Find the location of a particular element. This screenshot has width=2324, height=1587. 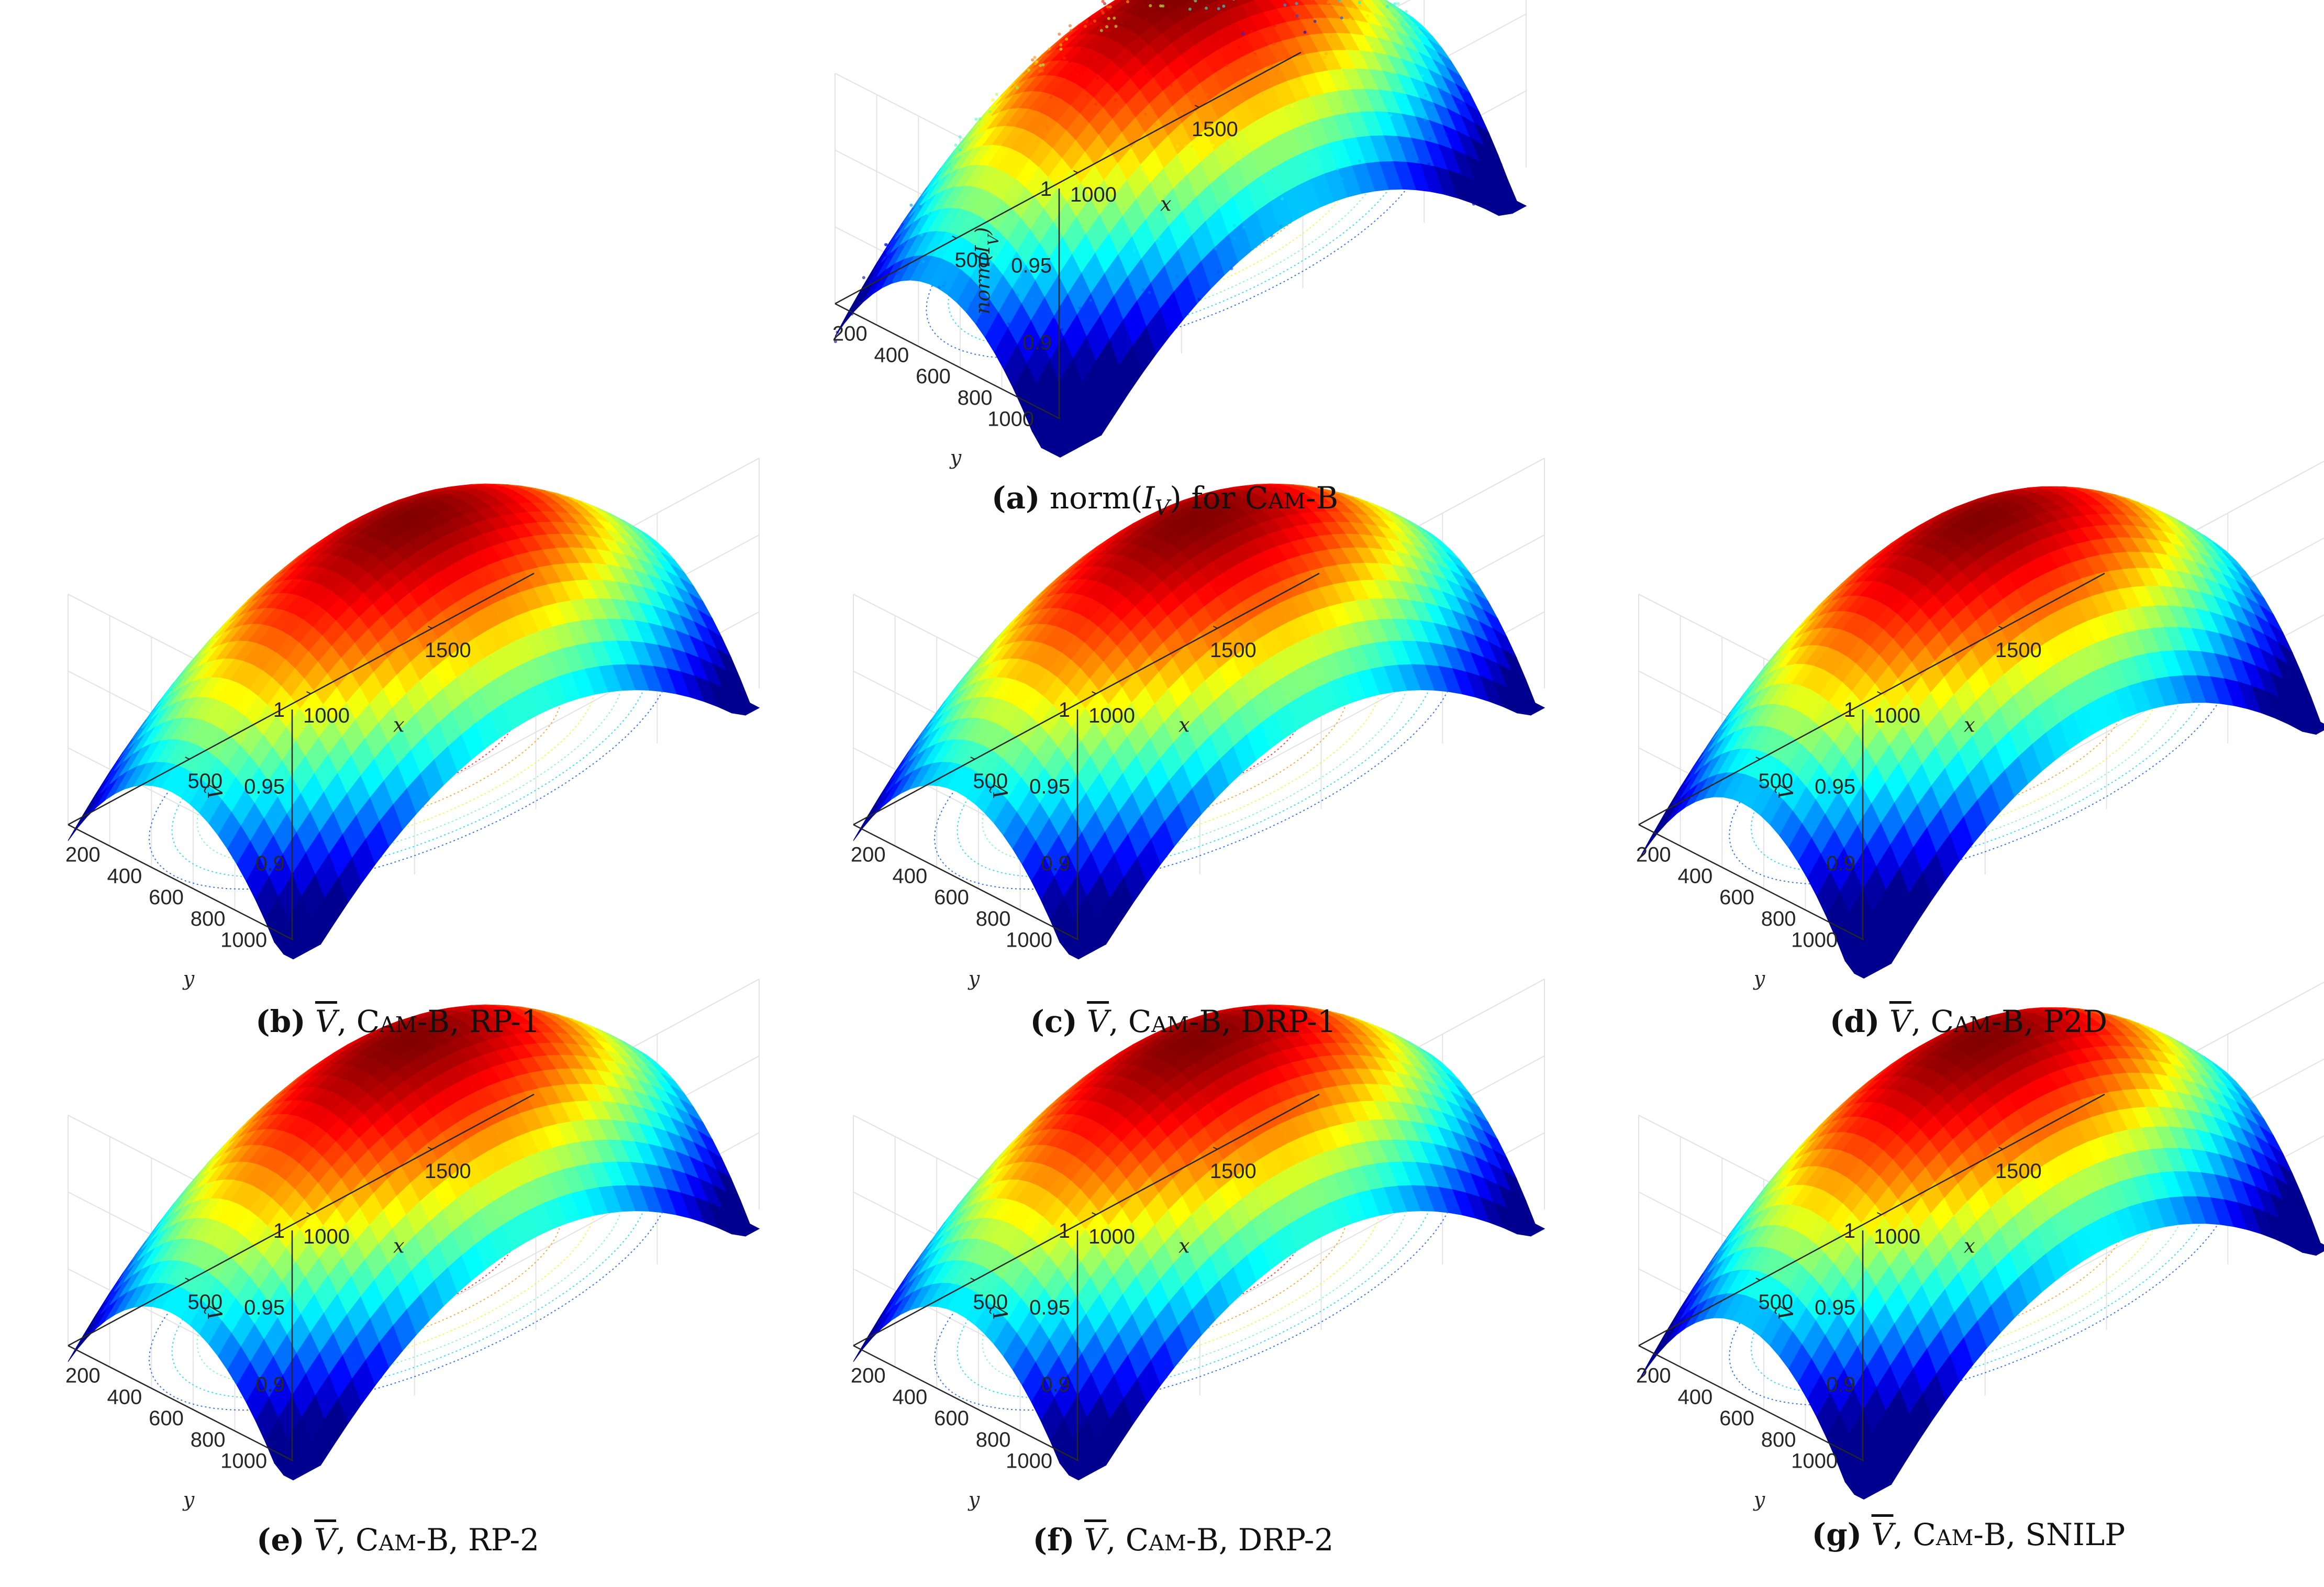

x-tick-label: 1000 is located at coordinates (1093, 194).